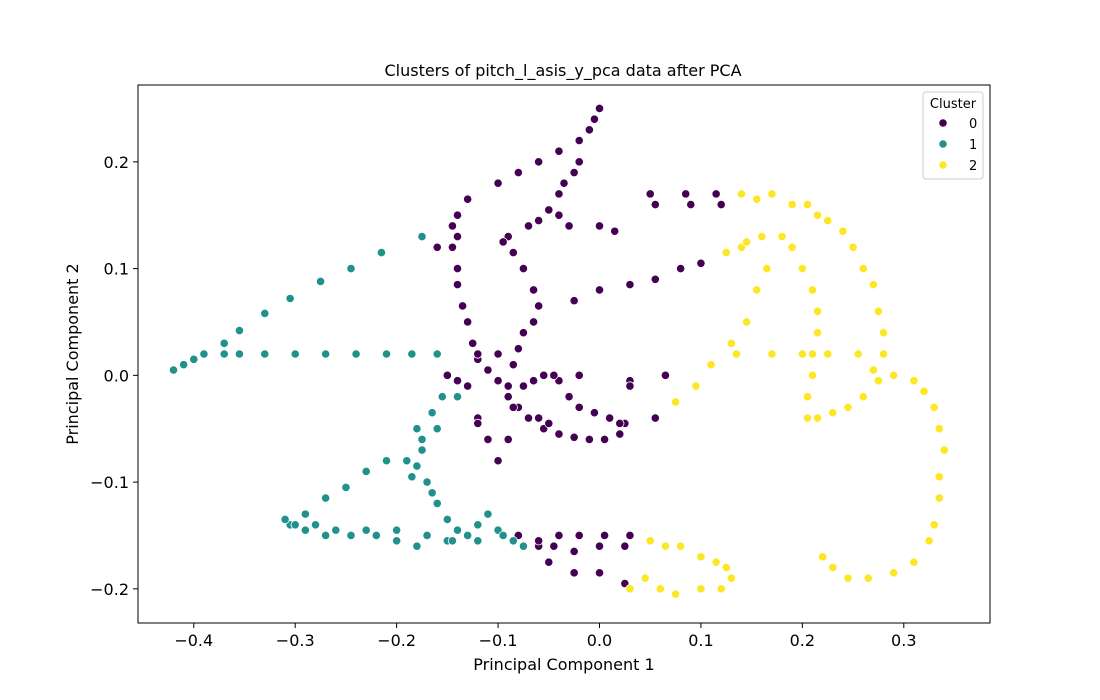 This screenshot has width=1100, height=700. I want to click on x-tick-label: −0.3, so click(295, 640).